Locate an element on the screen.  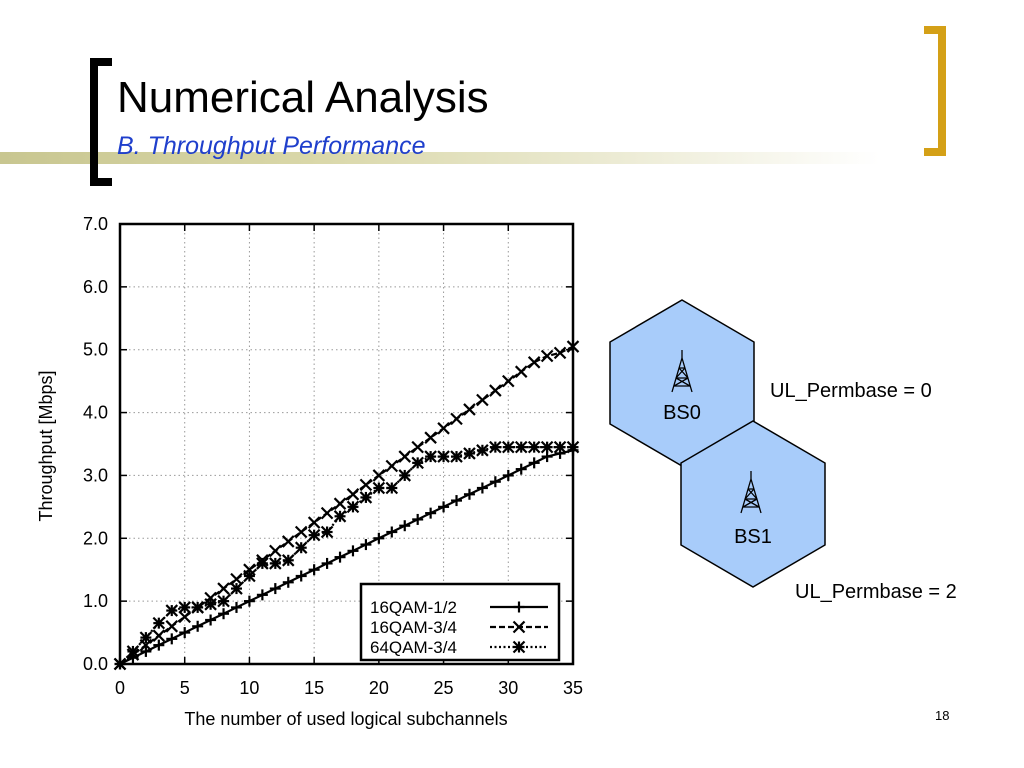
bs1-permbase: UL_Permbase = 2 is located at coordinates (876, 592).